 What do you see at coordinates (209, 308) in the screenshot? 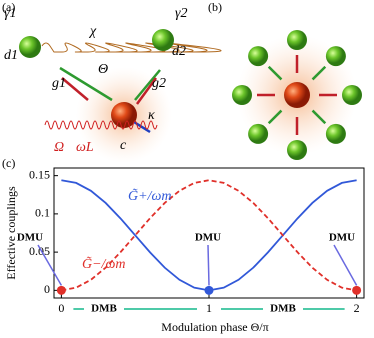
I see `label: 1` at bounding box center [209, 308].